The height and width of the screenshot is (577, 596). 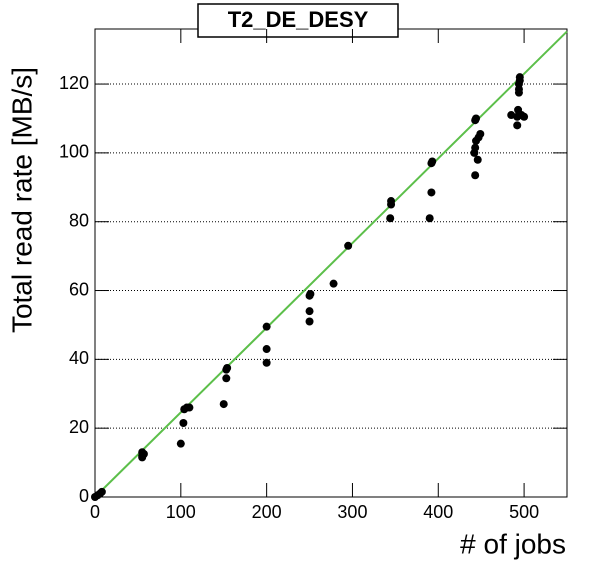 What do you see at coordinates (79, 220) in the screenshot?
I see `y-tick-label: 80` at bounding box center [79, 220].